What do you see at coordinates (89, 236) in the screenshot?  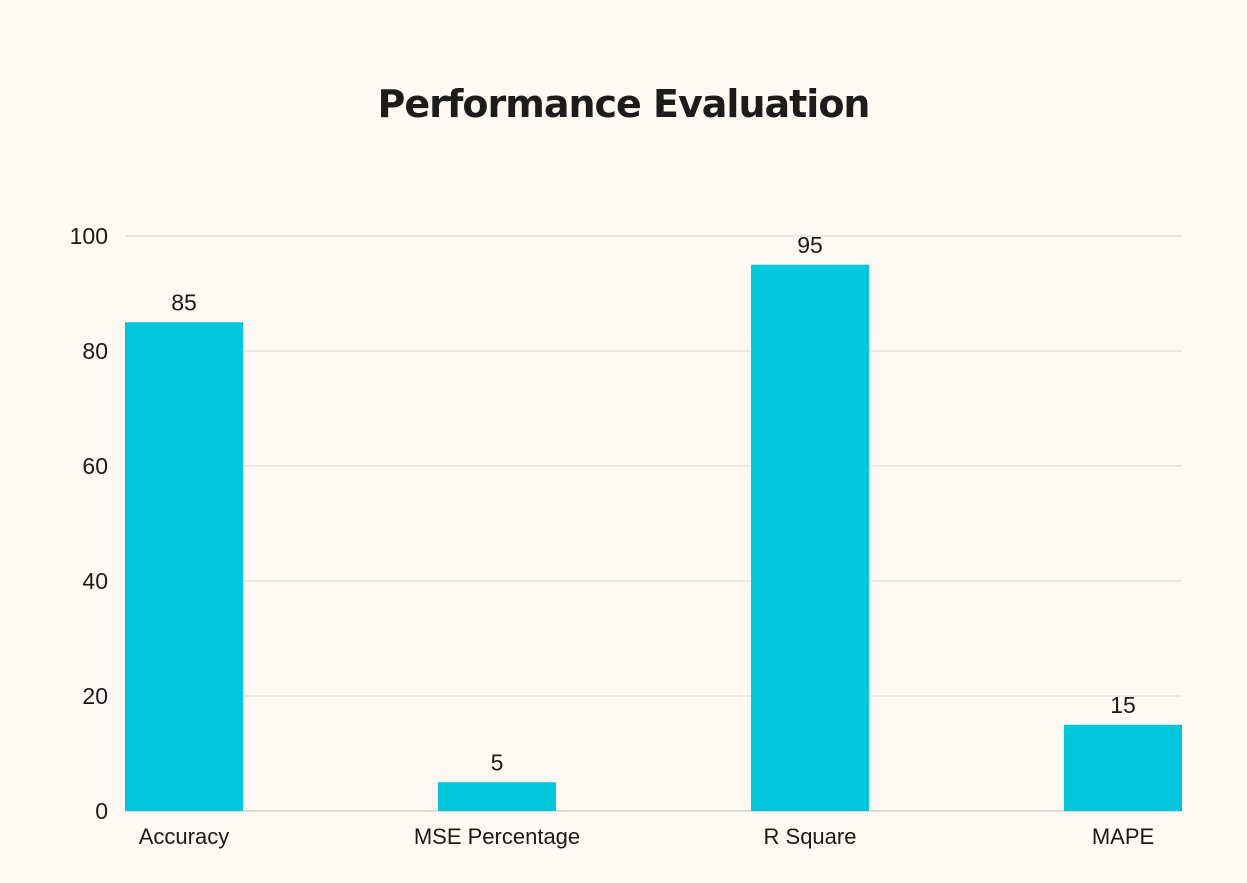 I see `y-tick-label: 100` at bounding box center [89, 236].